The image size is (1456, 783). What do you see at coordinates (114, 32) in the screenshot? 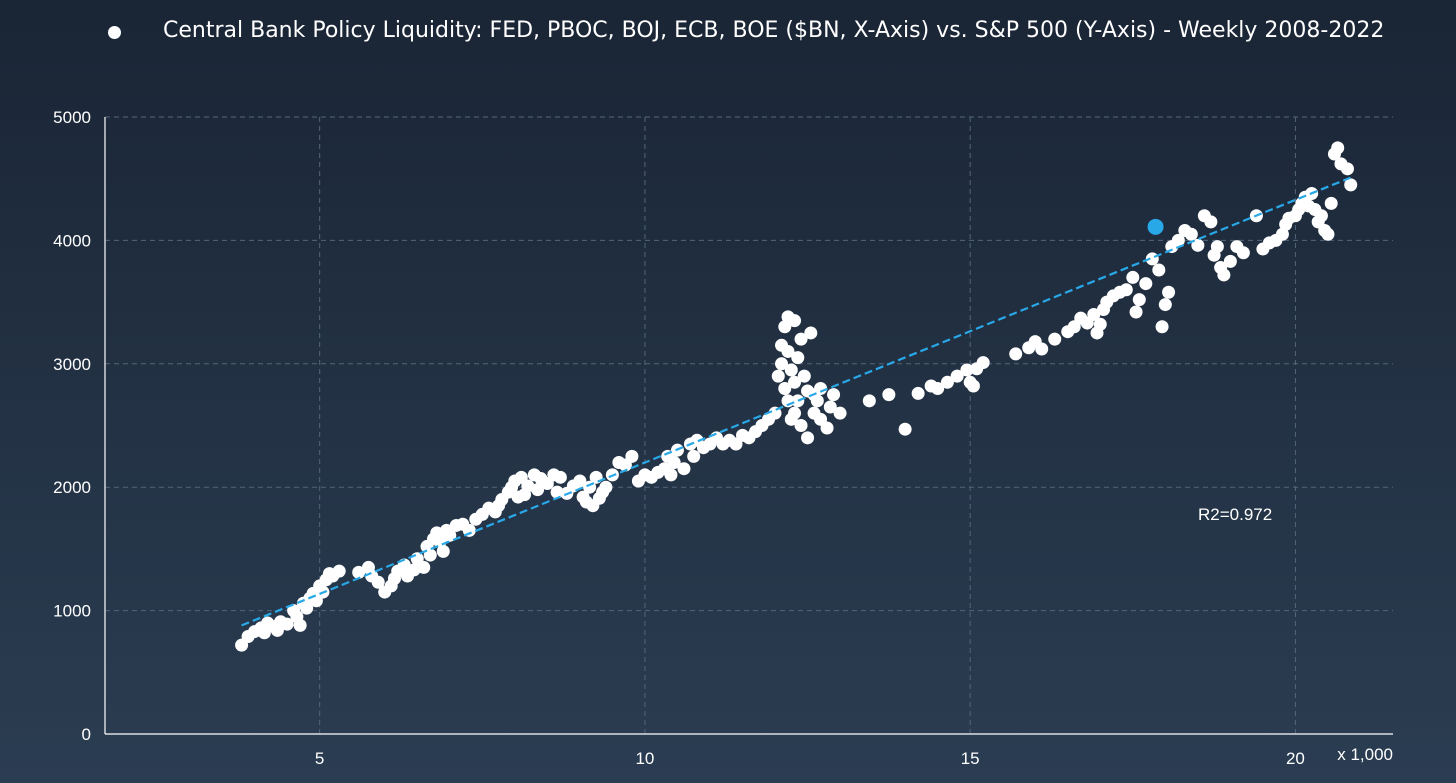
I see `legend-marker` at bounding box center [114, 32].